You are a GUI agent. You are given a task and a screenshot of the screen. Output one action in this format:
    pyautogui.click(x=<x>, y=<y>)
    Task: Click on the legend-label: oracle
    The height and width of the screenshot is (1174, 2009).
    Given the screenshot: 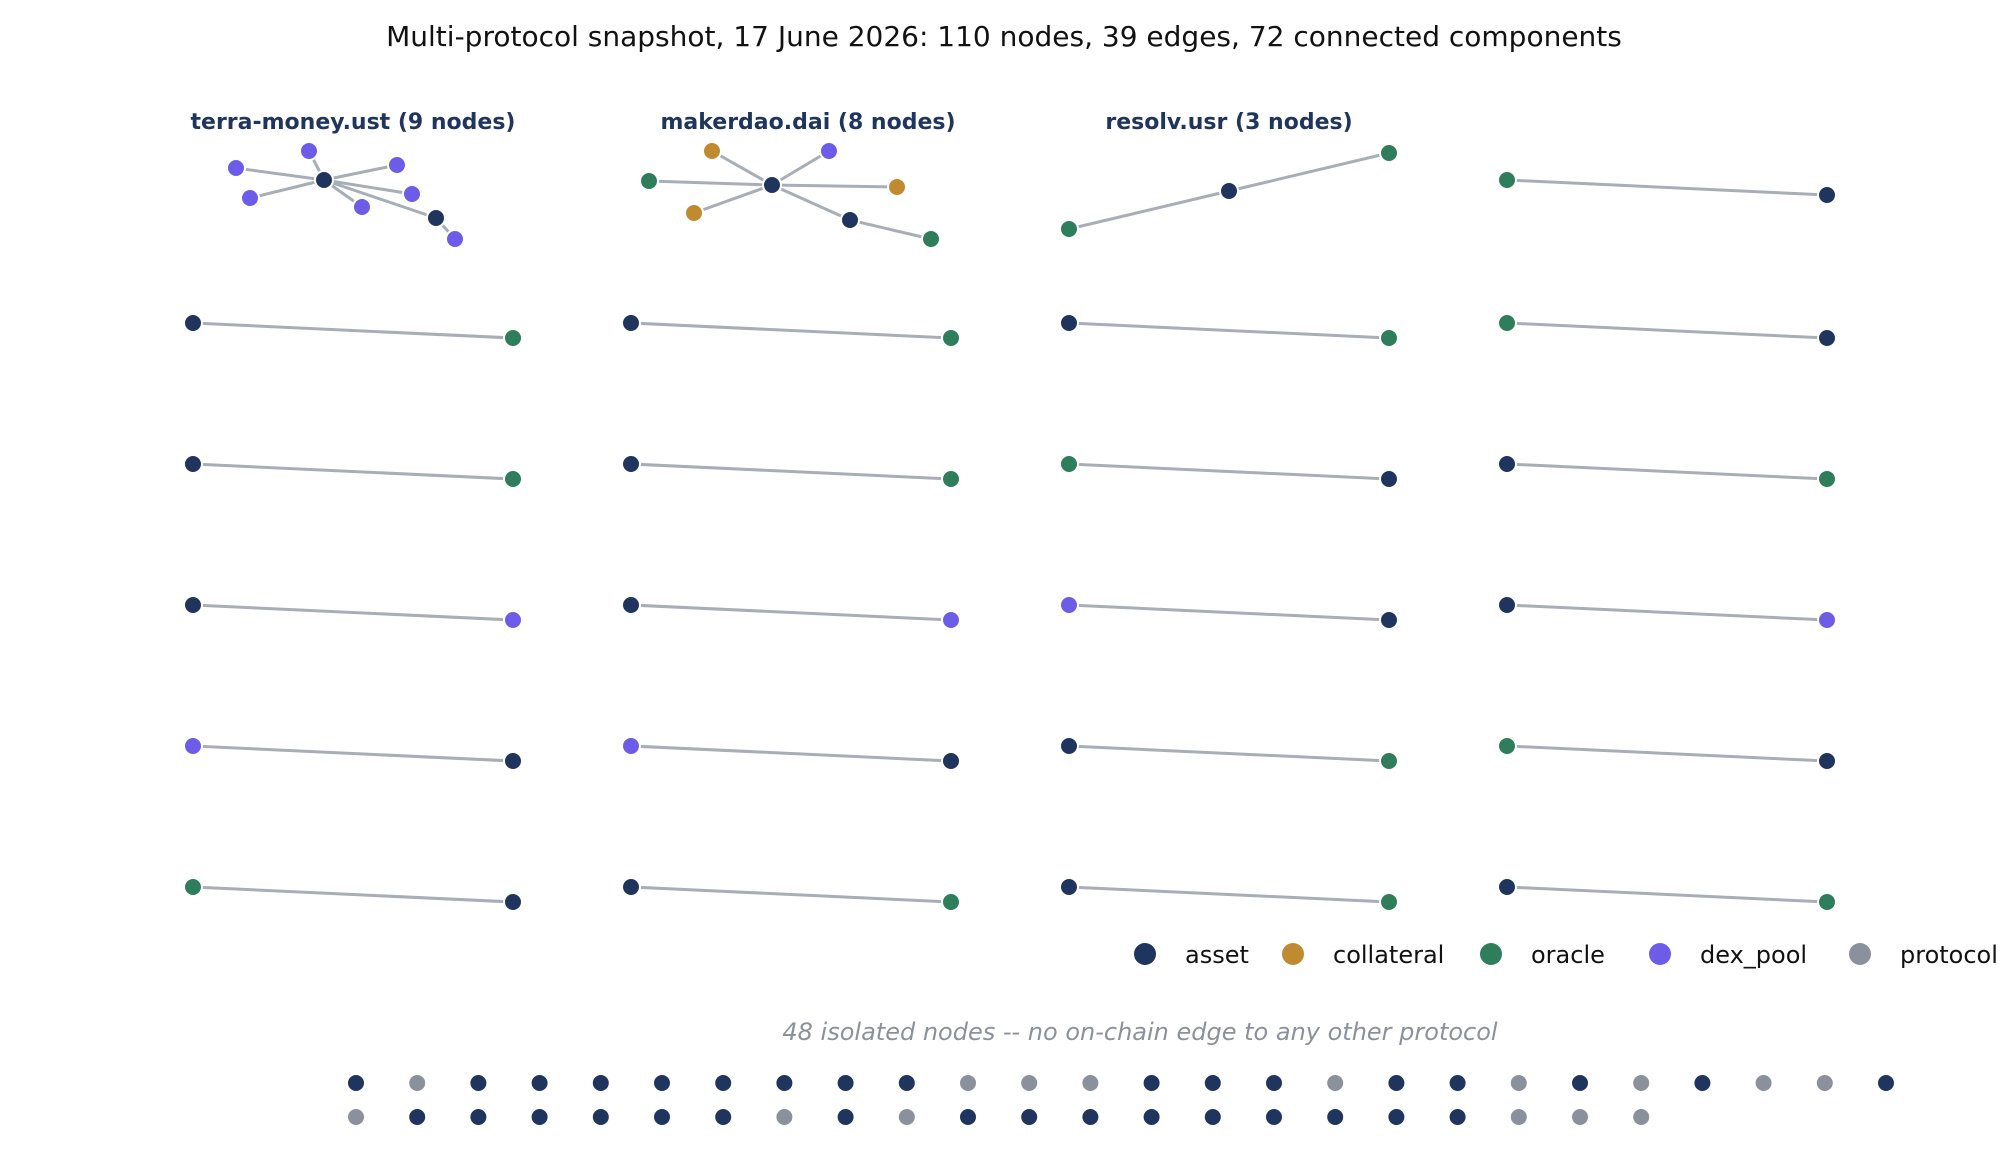 What is the action you would take?
    pyautogui.click(x=1568, y=955)
    